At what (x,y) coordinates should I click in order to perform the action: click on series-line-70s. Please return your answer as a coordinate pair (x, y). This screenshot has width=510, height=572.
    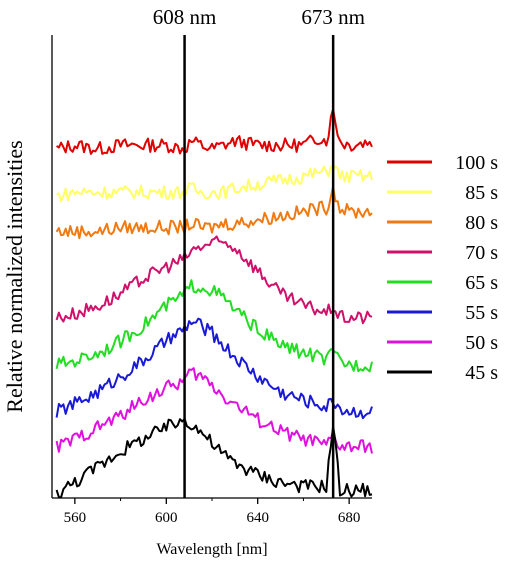
    Looking at the image, I should click on (214, 280).